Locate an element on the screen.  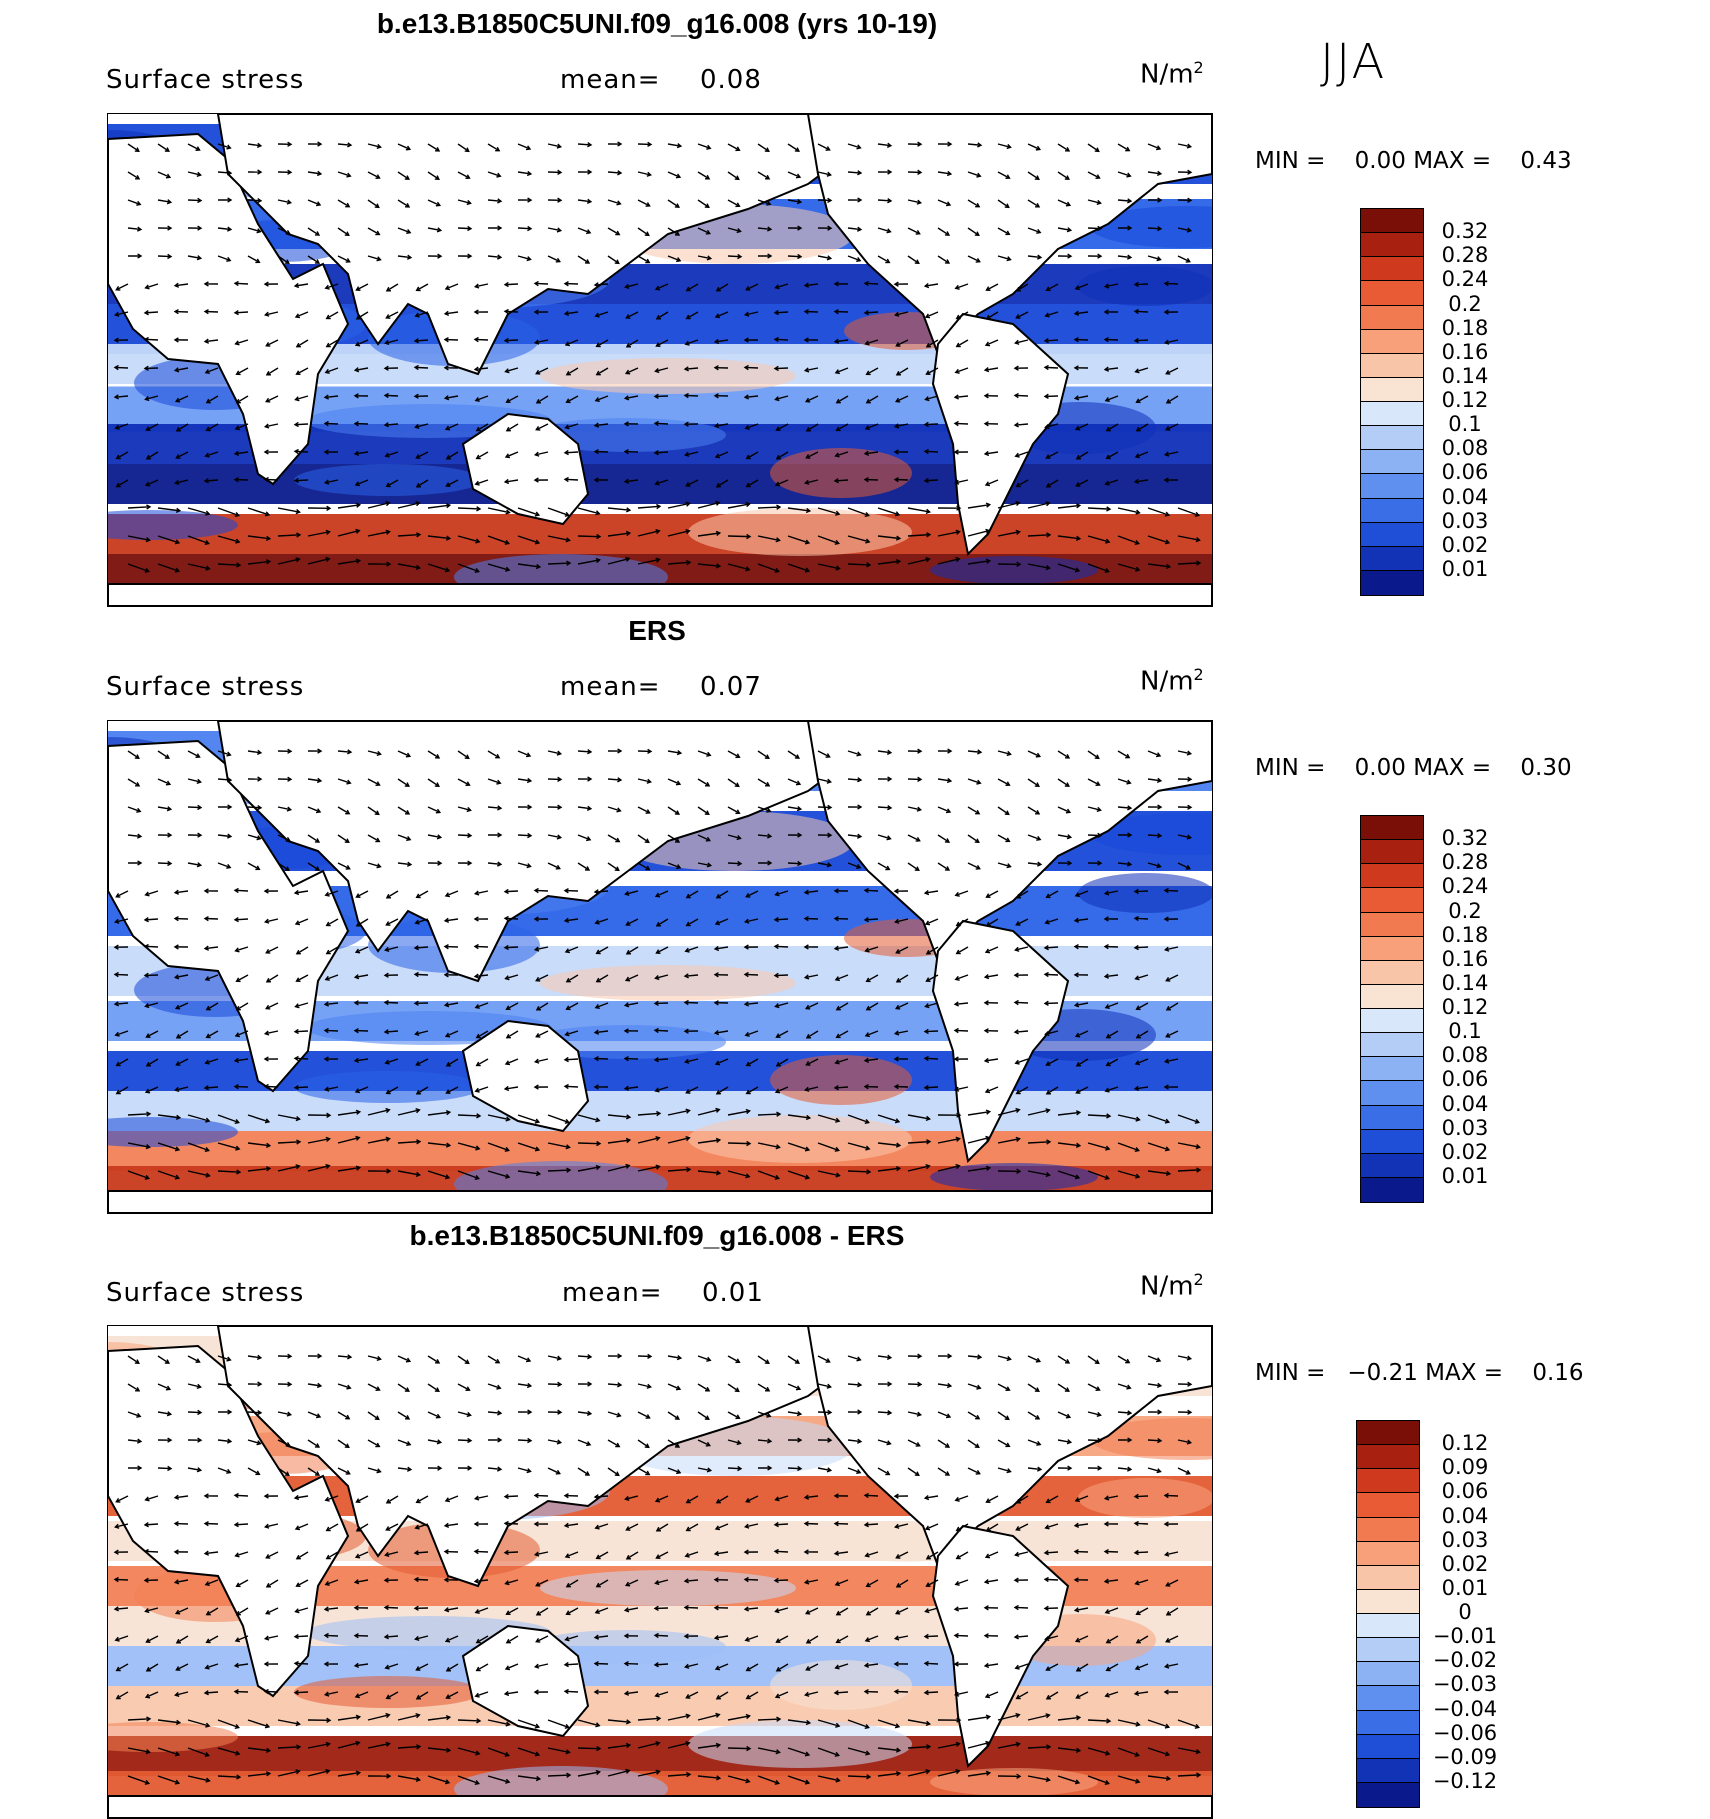
season-label: JJA is located at coordinates (1353, 62).